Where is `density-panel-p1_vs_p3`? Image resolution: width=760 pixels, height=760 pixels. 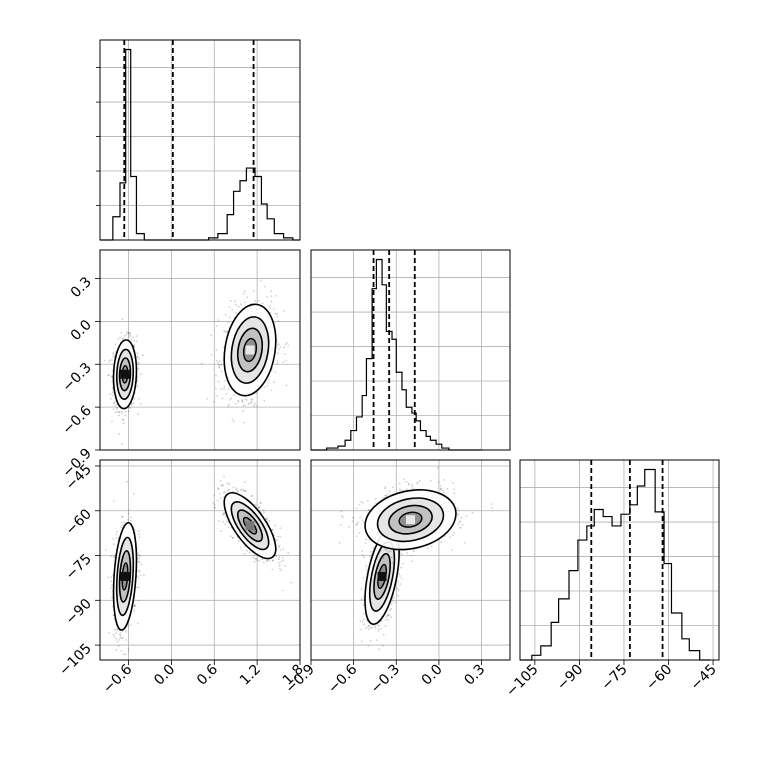
density-panel-p1_vs_p3 is located at coordinates (200, 560).